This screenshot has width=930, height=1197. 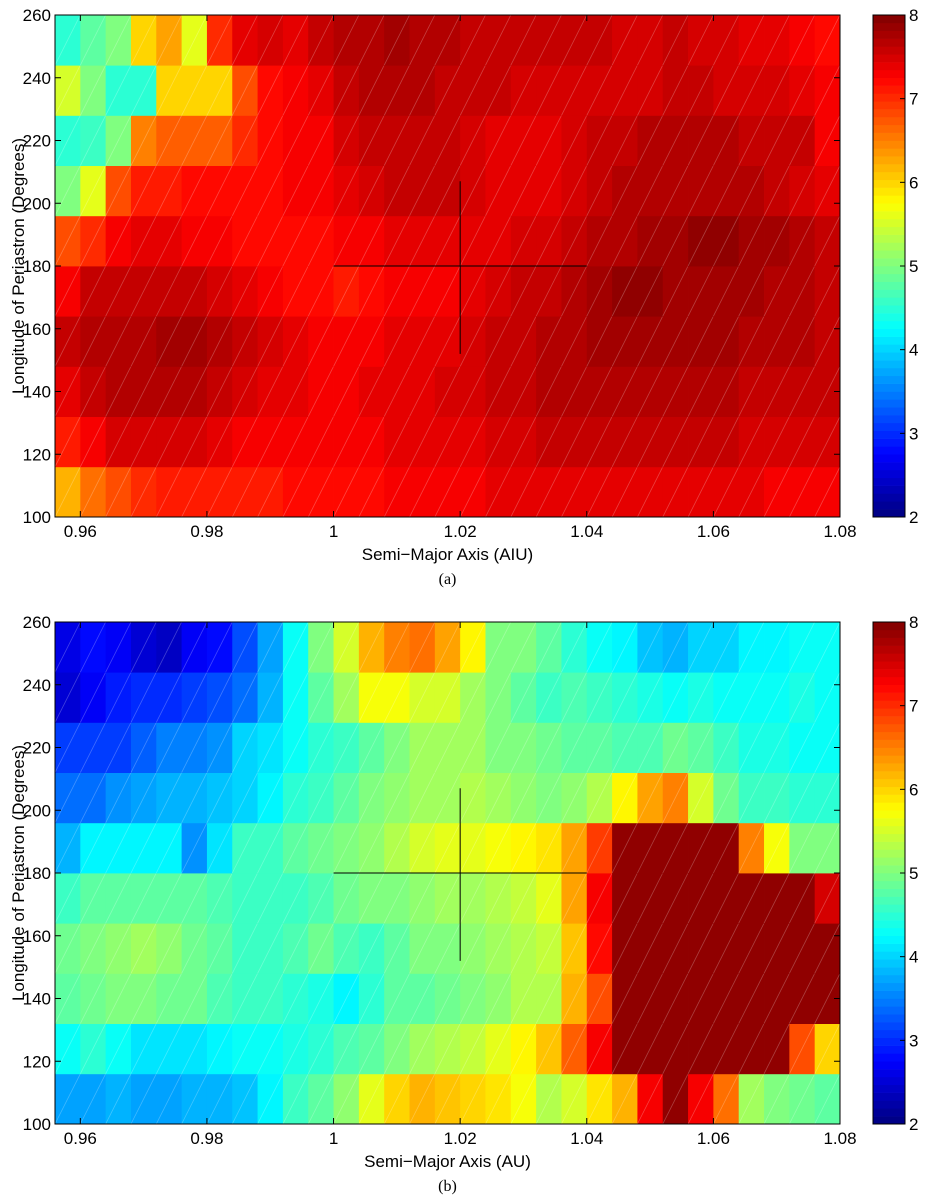 What do you see at coordinates (913, 99) in the screenshot?
I see `colorbar-tick-label: 7` at bounding box center [913, 99].